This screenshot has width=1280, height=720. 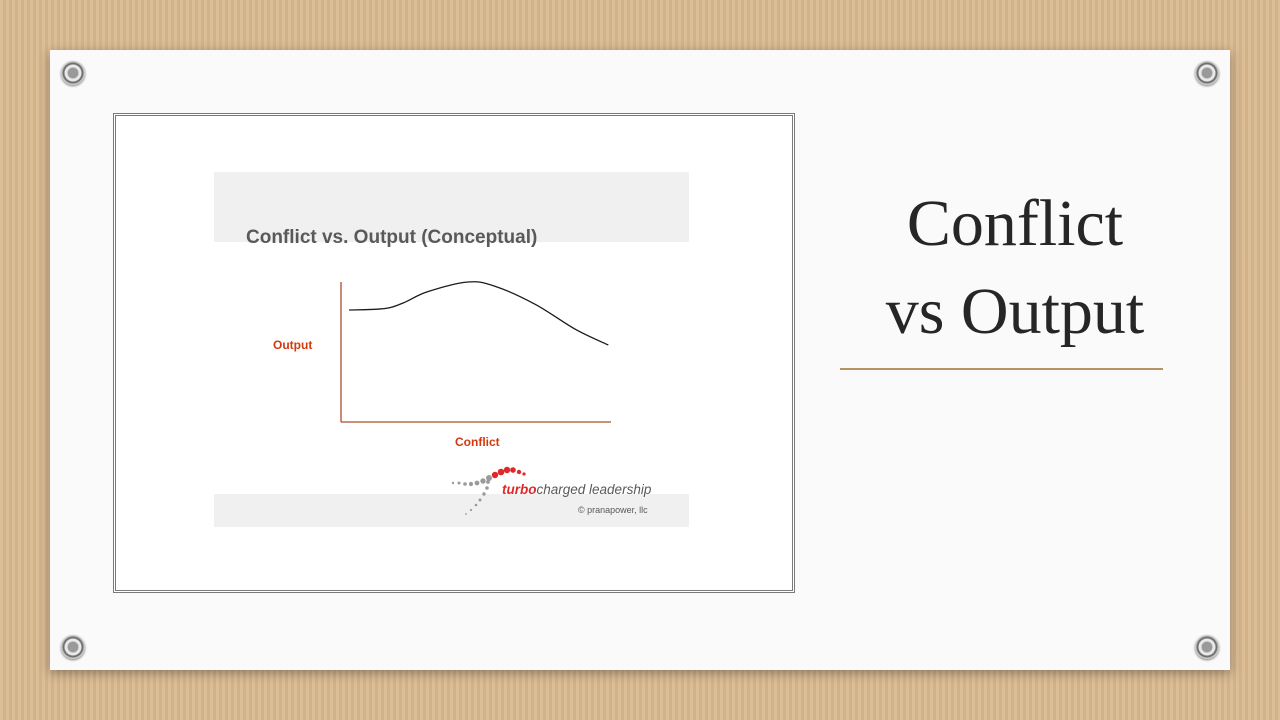 I want to click on slide-title: Conflict vs Output, so click(x=1015, y=268).